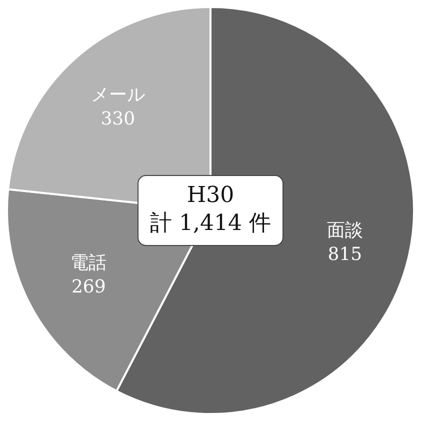 The image size is (421, 421). I want to click on text: H30, so click(210, 195).